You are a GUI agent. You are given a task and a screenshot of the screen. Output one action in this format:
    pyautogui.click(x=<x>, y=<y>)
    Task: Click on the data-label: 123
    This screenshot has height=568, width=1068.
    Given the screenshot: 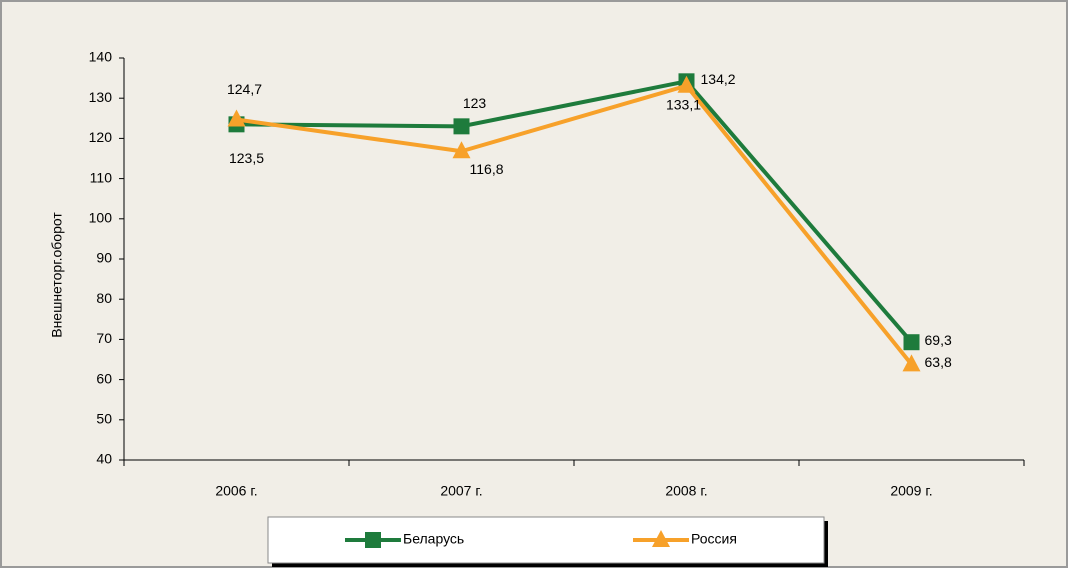 What is the action you would take?
    pyautogui.click(x=475, y=103)
    